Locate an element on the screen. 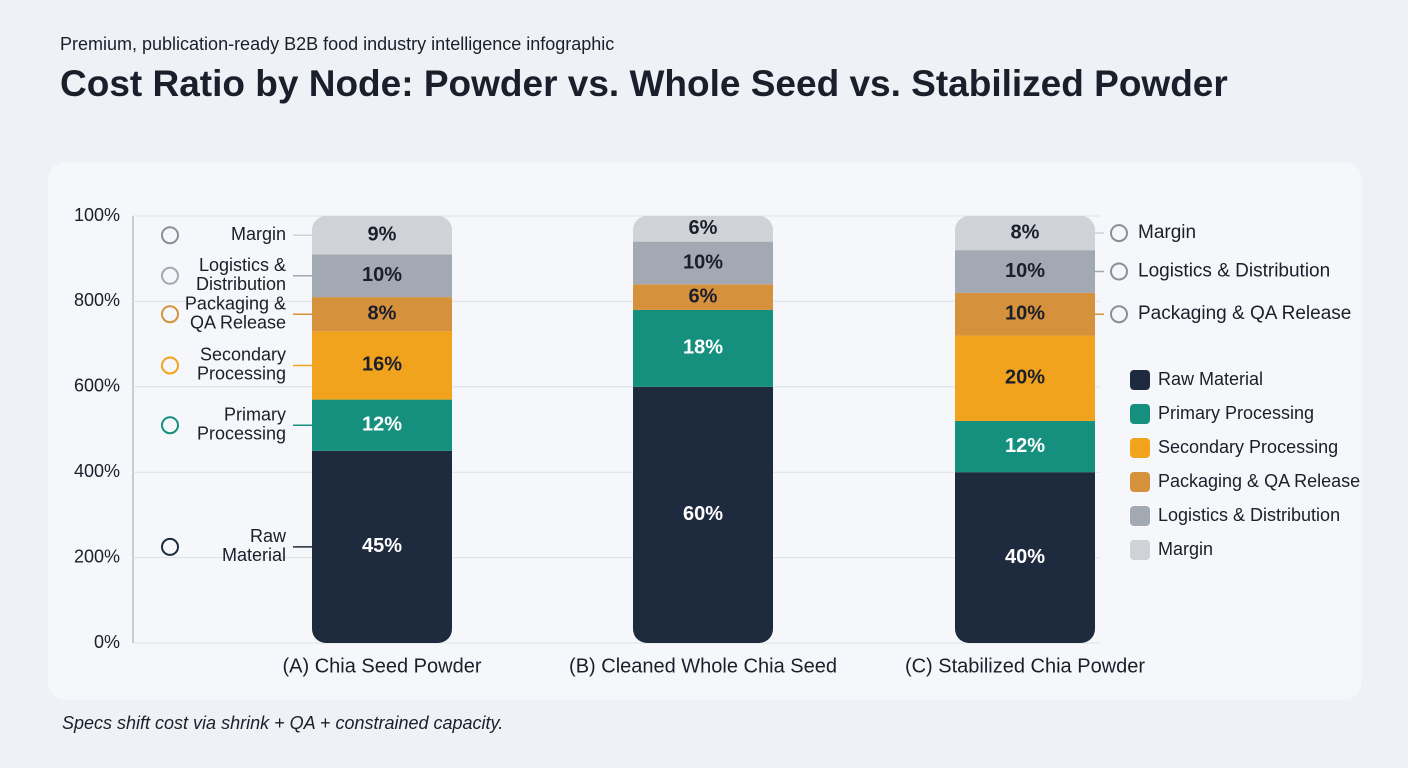 The height and width of the screenshot is (768, 1408). segment-annotation: Material is located at coordinates (254, 555).